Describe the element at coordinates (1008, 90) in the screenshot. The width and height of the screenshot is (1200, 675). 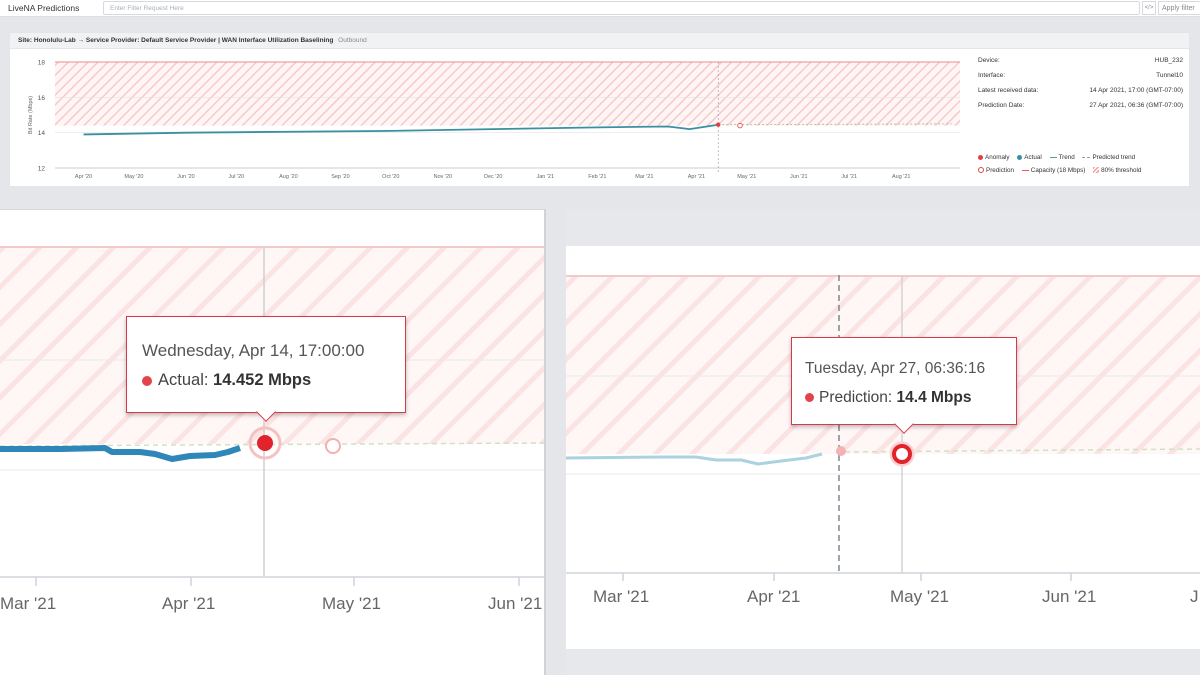
I see `info-key: Latest received data:` at that location.